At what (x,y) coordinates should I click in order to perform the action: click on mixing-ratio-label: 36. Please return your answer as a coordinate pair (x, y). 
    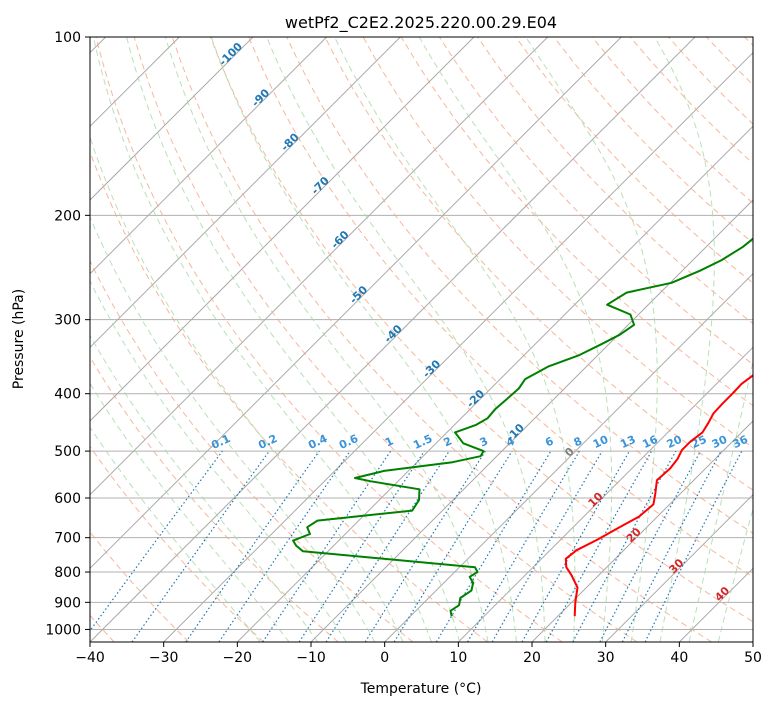
    Looking at the image, I should click on (741, 442).